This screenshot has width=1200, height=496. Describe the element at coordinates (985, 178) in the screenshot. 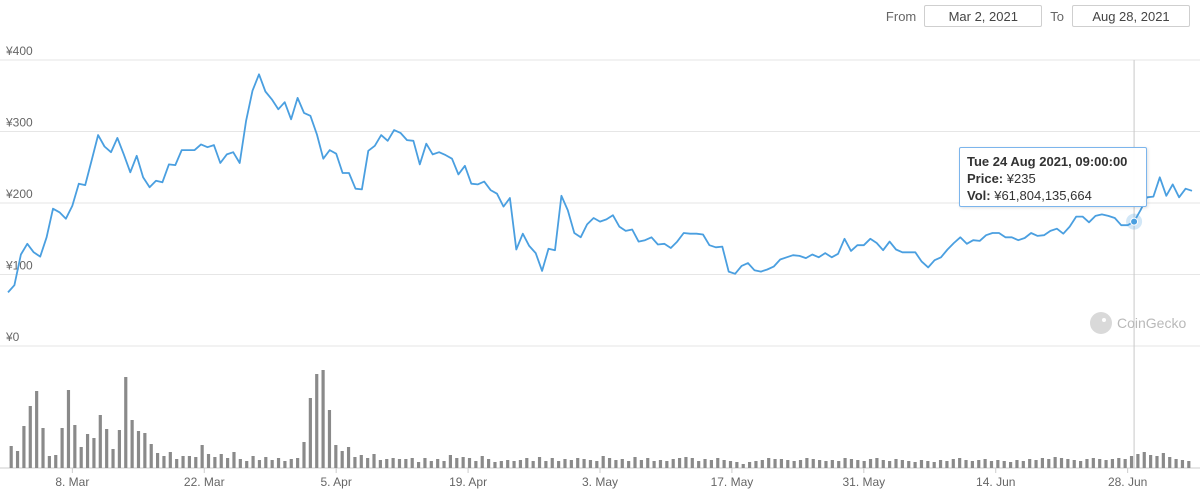

I see `tooltip-price-label: Price:` at that location.